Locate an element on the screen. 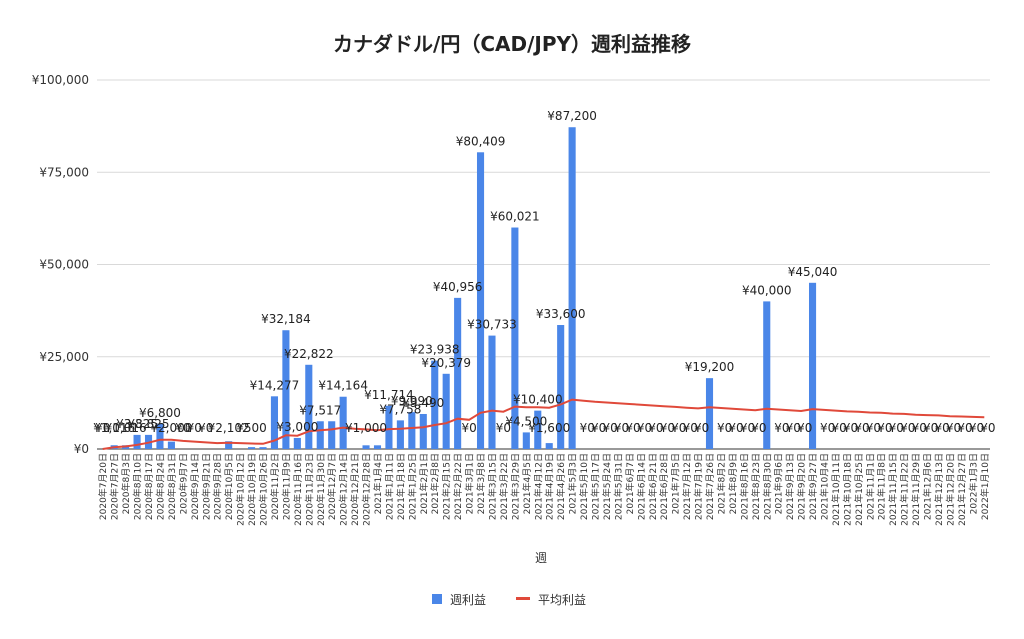 The width and height of the screenshot is (1024, 639). y-tick-label: ¥50,000 is located at coordinates (64, 265).